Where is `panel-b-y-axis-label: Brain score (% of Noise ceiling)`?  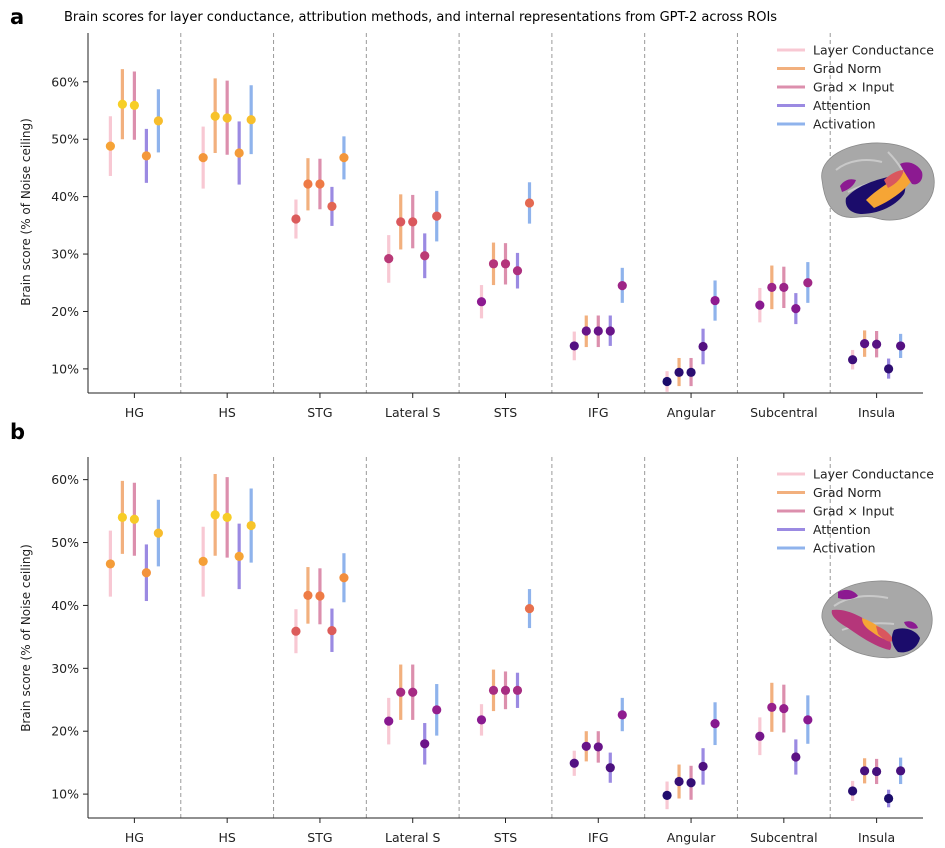 panel-b-y-axis-label: Brain score (% of Noise ceiling) is located at coordinates (26, 638).